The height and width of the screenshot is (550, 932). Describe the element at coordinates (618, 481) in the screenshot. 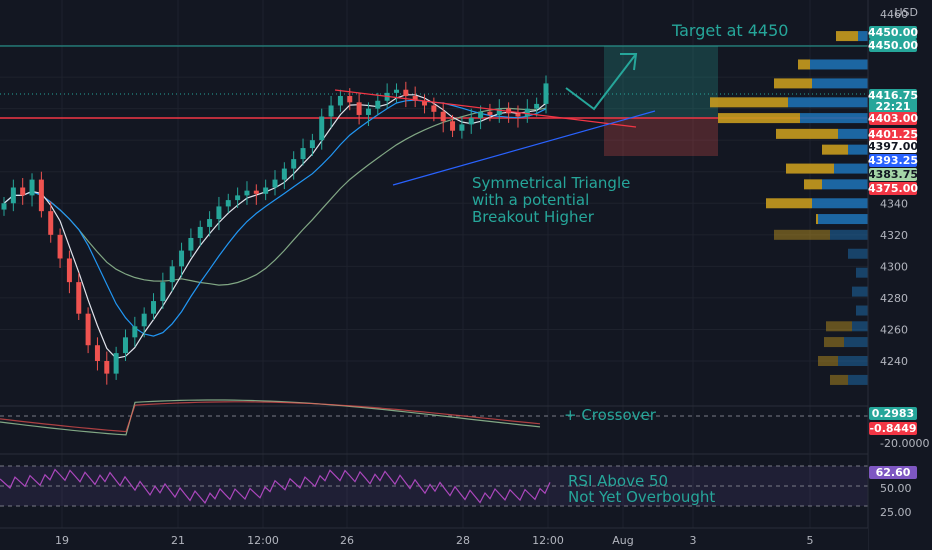

I see `rsi-note-1: RSI Above 50` at that location.